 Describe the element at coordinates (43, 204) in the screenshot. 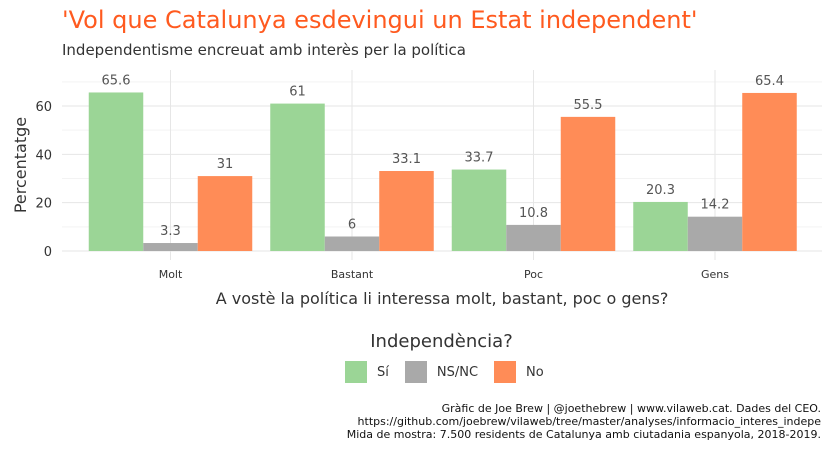

I see `y-tick-label: 20` at that location.